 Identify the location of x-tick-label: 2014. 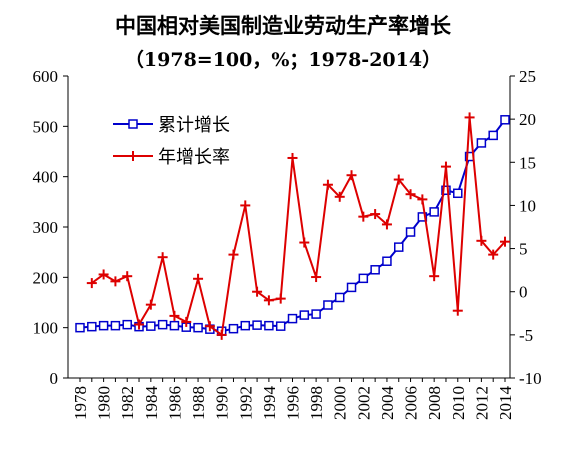
(505, 403).